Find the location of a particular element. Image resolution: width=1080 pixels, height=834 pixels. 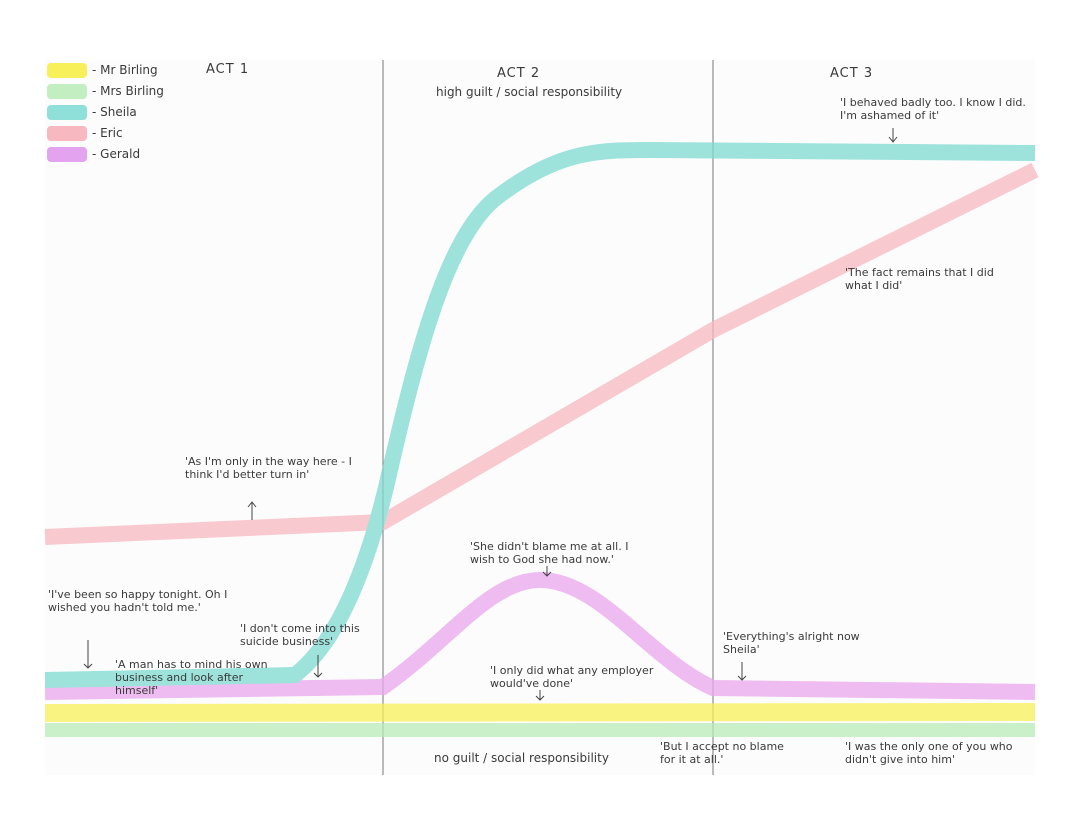

legend-label: - Mrs Birling is located at coordinates (128, 91).